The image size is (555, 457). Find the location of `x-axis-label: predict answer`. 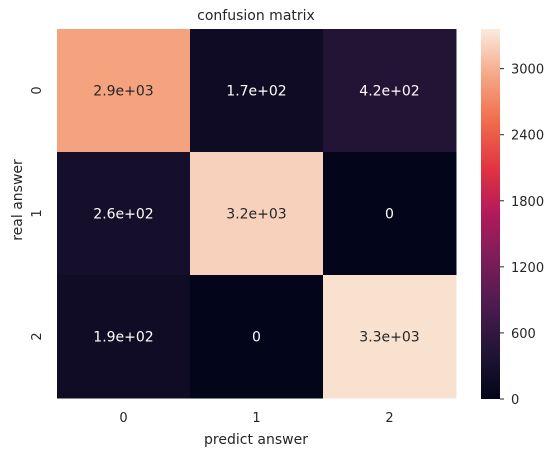

x-axis-label: predict answer is located at coordinates (256, 440).